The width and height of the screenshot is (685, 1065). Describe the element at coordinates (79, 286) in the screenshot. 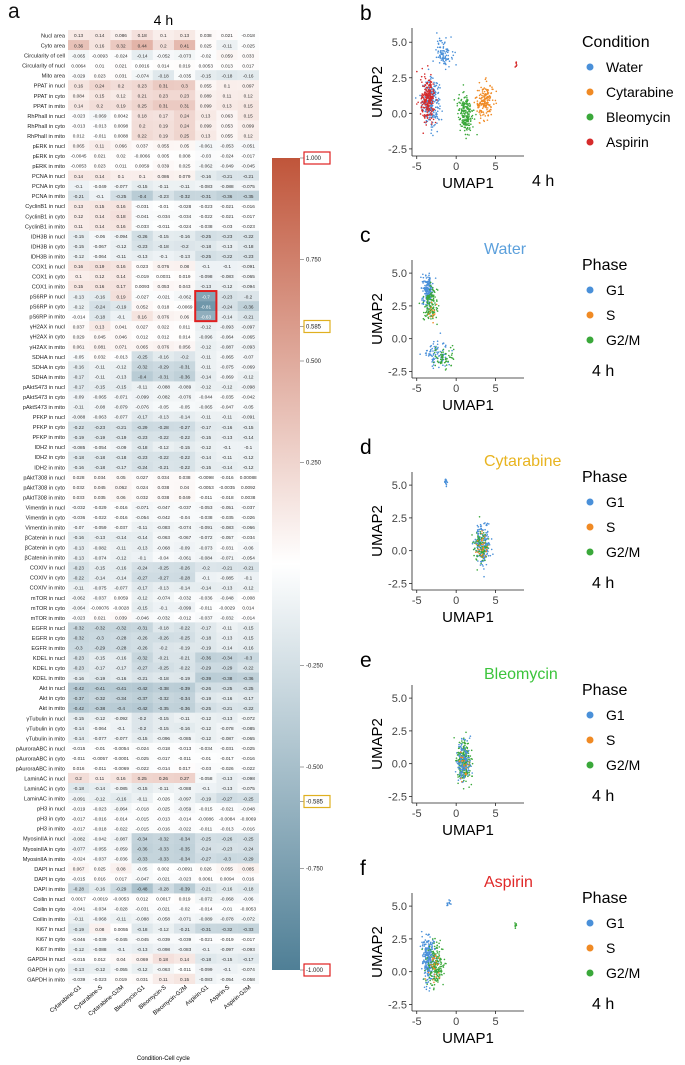

I see `heatmap-cell-label: 0.15` at that location.